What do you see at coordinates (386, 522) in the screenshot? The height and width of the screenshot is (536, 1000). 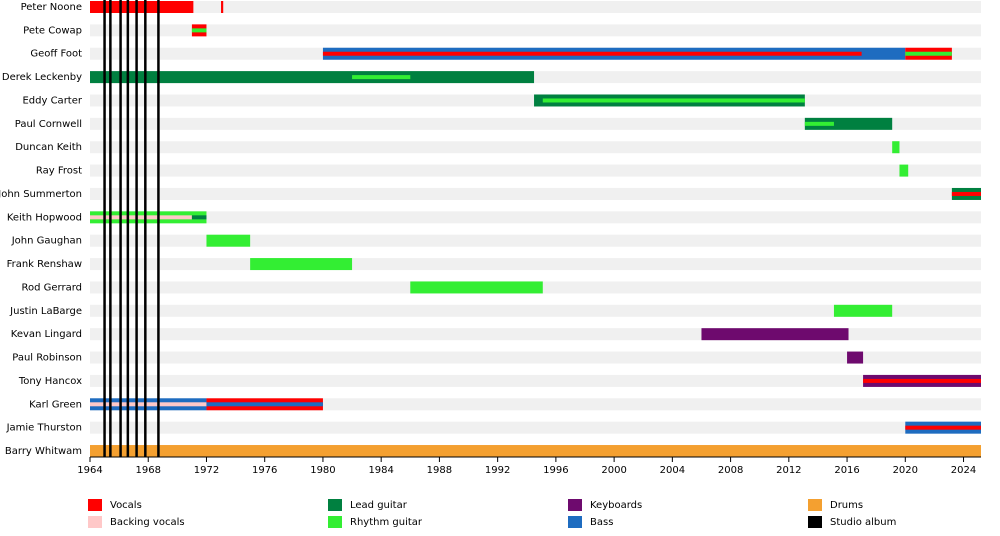 I see `legend-label: Rhythm guitar` at bounding box center [386, 522].